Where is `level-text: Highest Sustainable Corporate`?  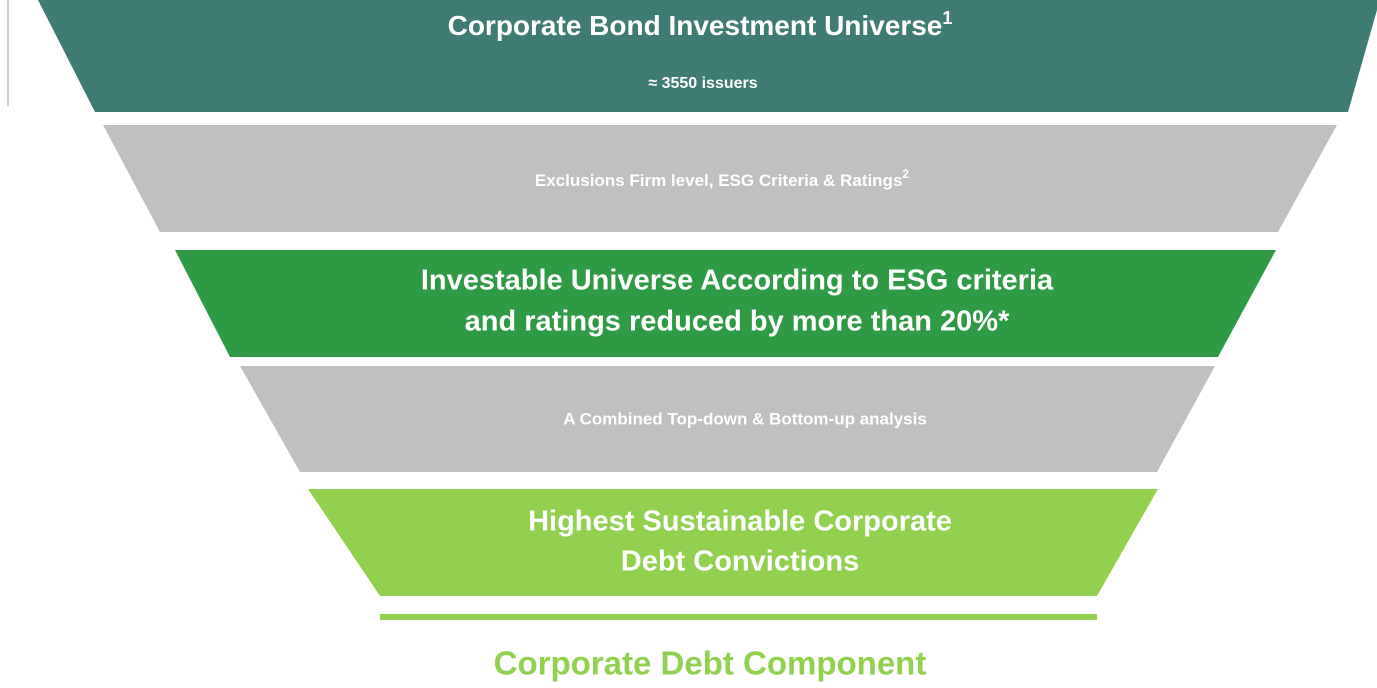 level-text: Highest Sustainable Corporate is located at coordinates (740, 522).